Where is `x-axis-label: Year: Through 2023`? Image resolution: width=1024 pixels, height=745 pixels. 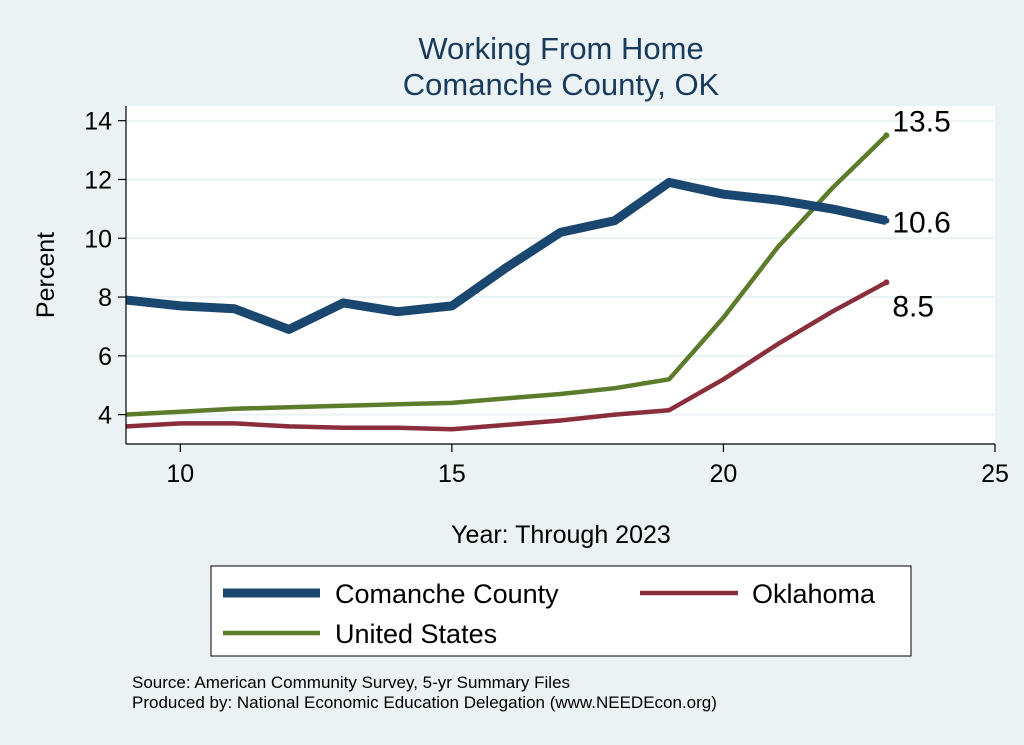 x-axis-label: Year: Through 2023 is located at coordinates (561, 535).